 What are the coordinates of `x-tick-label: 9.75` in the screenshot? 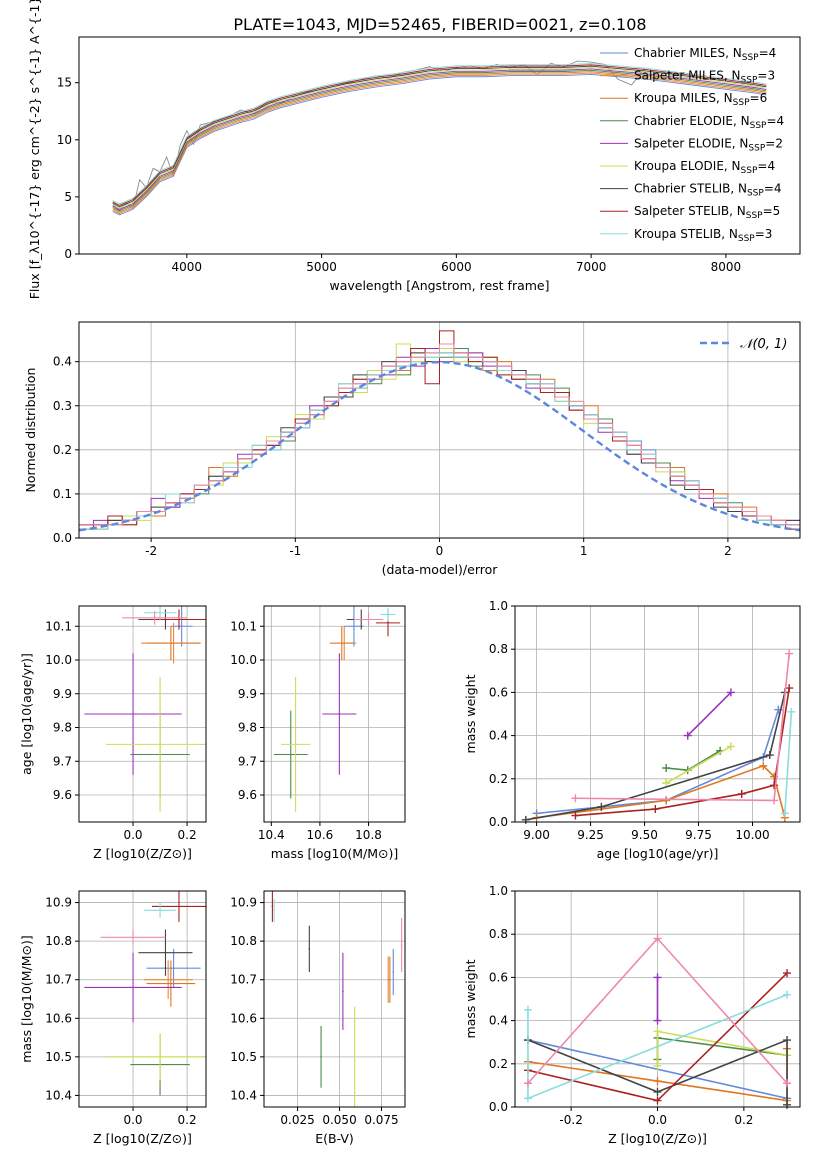 It's located at (698, 835).